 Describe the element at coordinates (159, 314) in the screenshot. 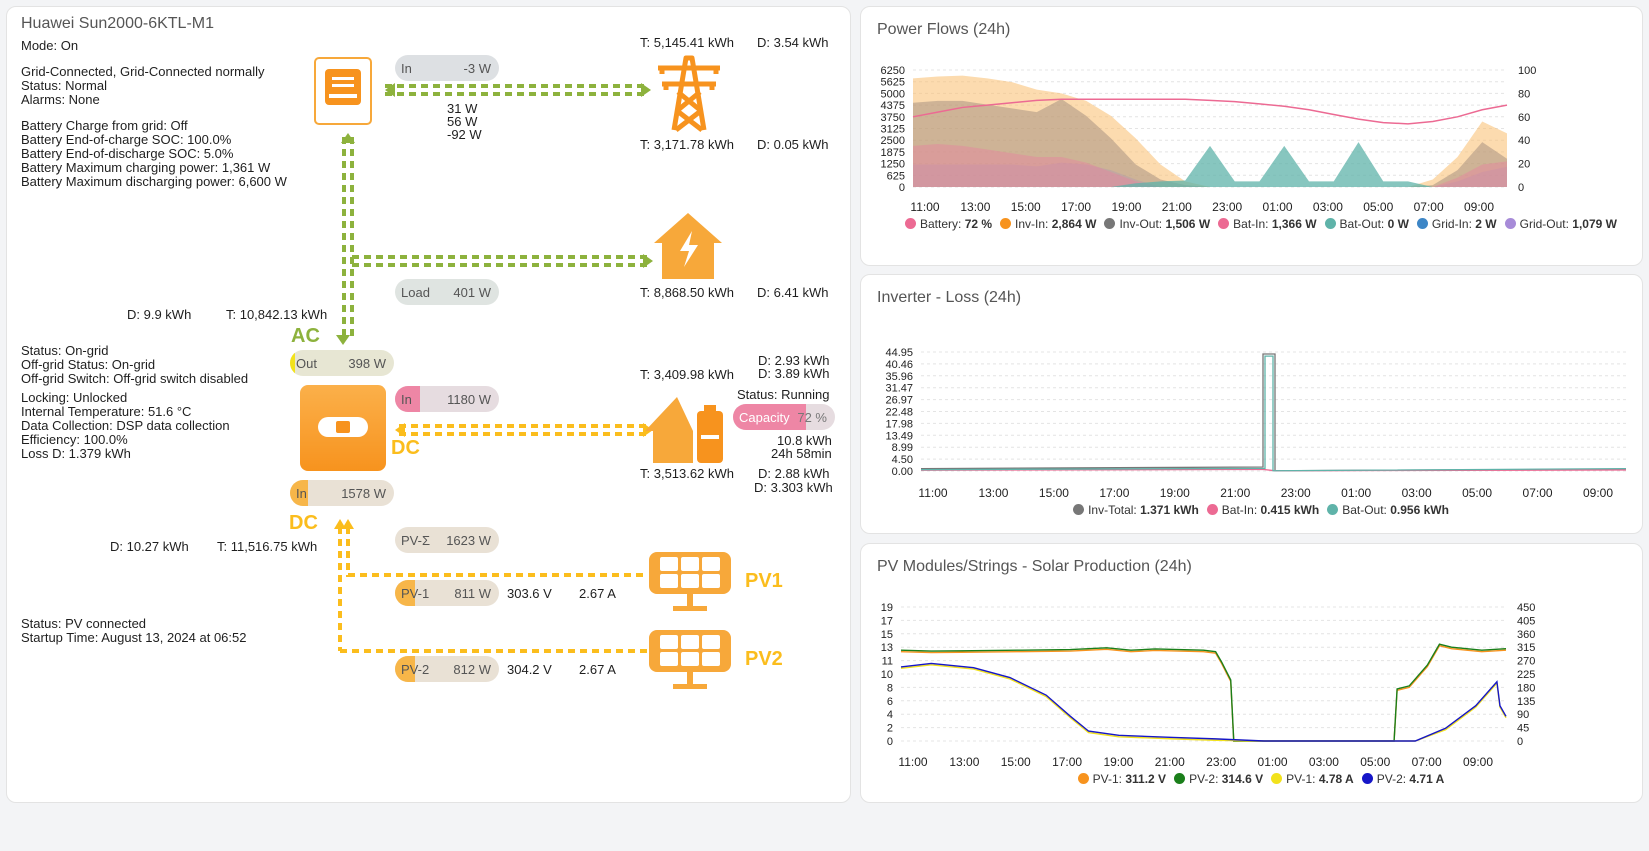

I see `ac-day: D: 9.9 kWh` at that location.